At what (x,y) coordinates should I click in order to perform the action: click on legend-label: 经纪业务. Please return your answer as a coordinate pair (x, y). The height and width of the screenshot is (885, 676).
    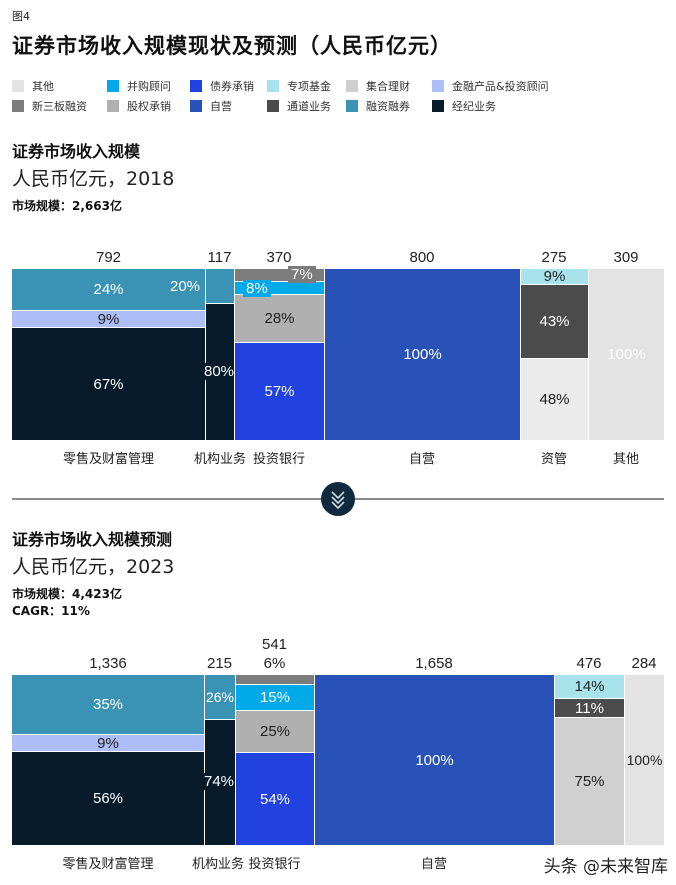
    Looking at the image, I should click on (474, 106).